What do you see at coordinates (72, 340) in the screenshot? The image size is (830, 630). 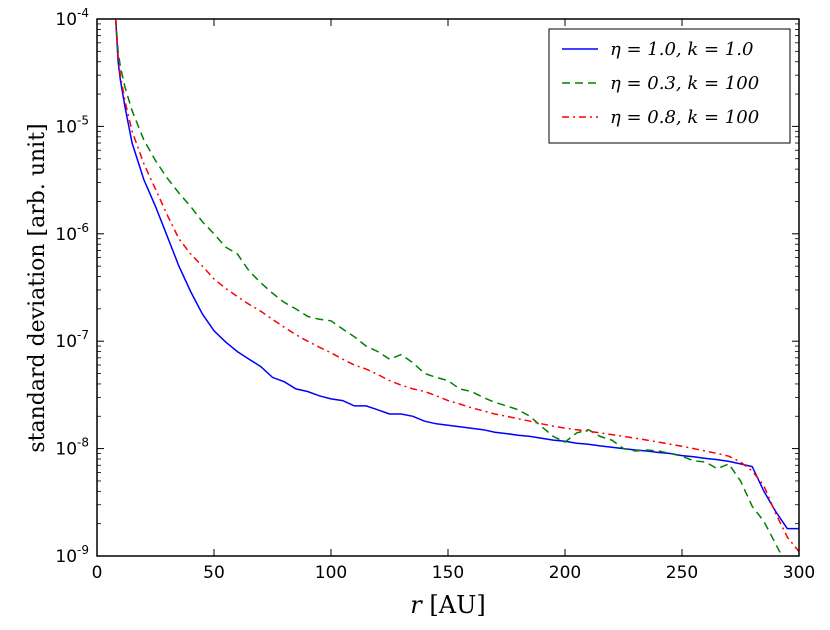 I see `y-tick-label: 10⁻⁷` at bounding box center [72, 340].